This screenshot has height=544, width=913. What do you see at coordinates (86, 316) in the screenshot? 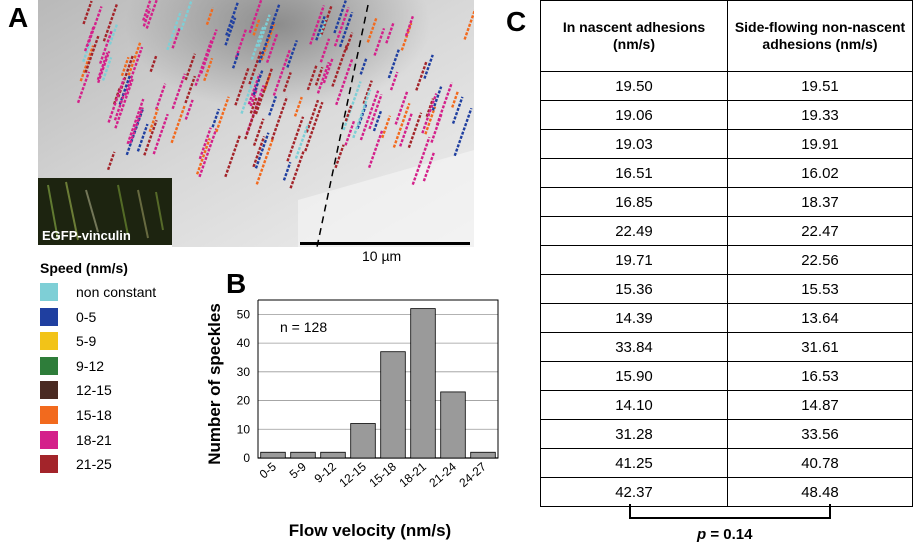
I see `legend-label: 0-5` at bounding box center [86, 316].